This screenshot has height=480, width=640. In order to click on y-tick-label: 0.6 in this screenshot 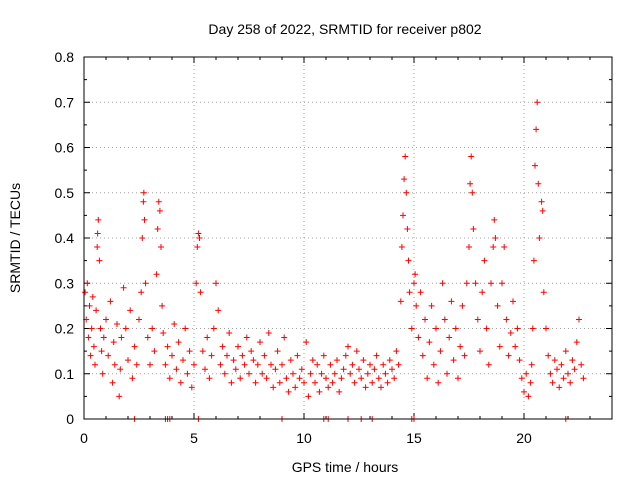, I will do `click(65, 148)`.